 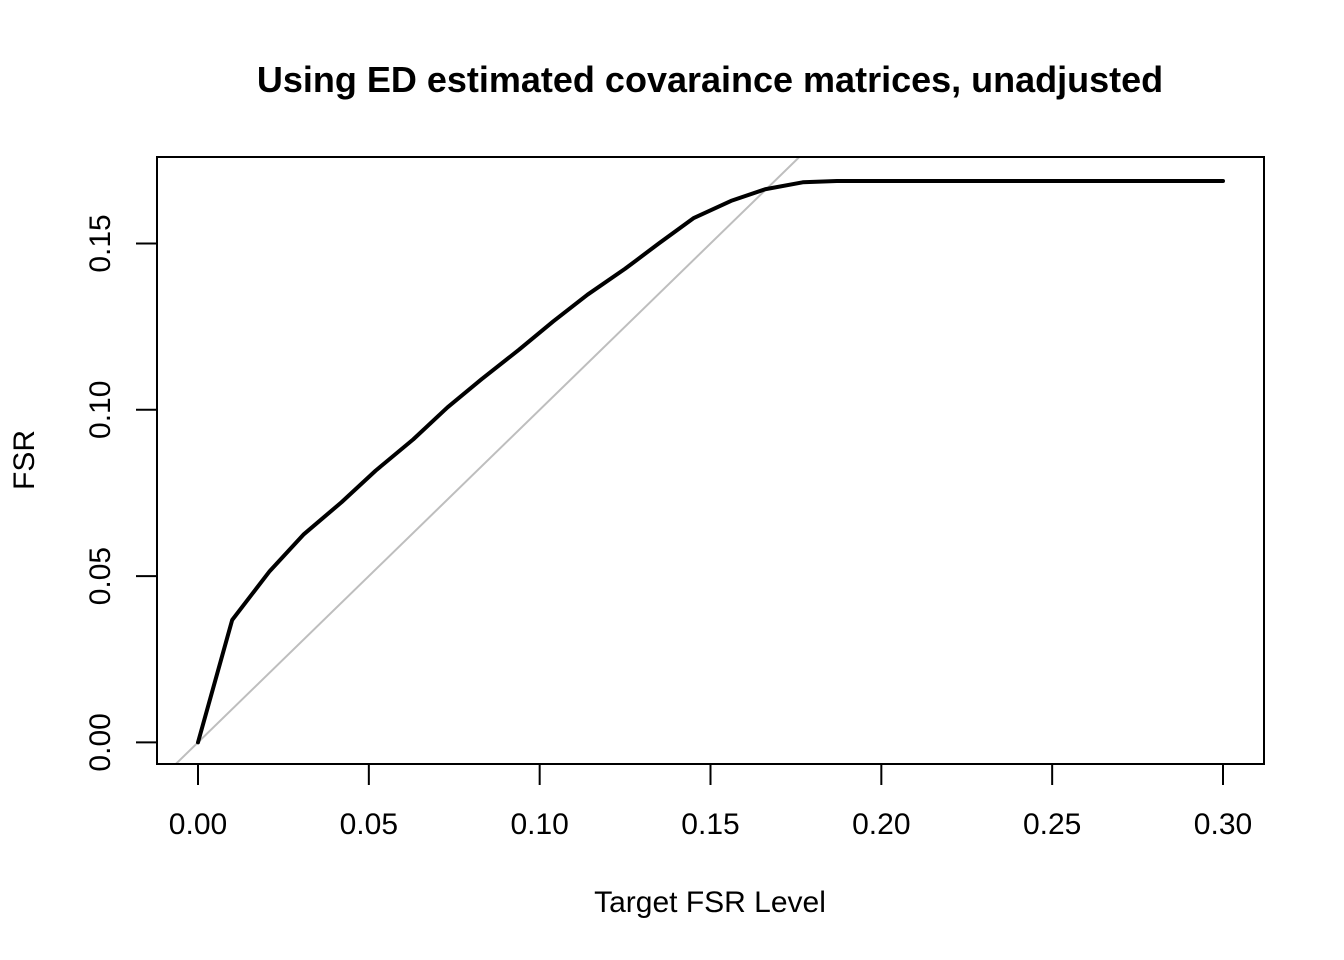 I want to click on x-tick-label: 0.00, so click(x=198, y=824).